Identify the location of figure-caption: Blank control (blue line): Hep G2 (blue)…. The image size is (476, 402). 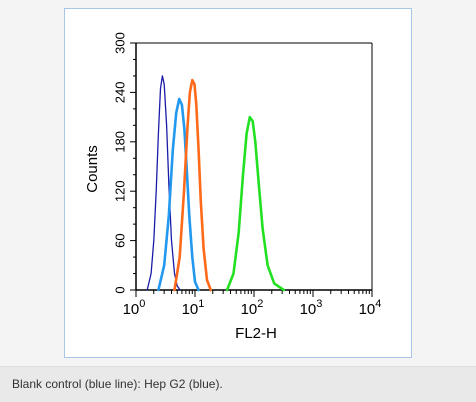
(117, 384).